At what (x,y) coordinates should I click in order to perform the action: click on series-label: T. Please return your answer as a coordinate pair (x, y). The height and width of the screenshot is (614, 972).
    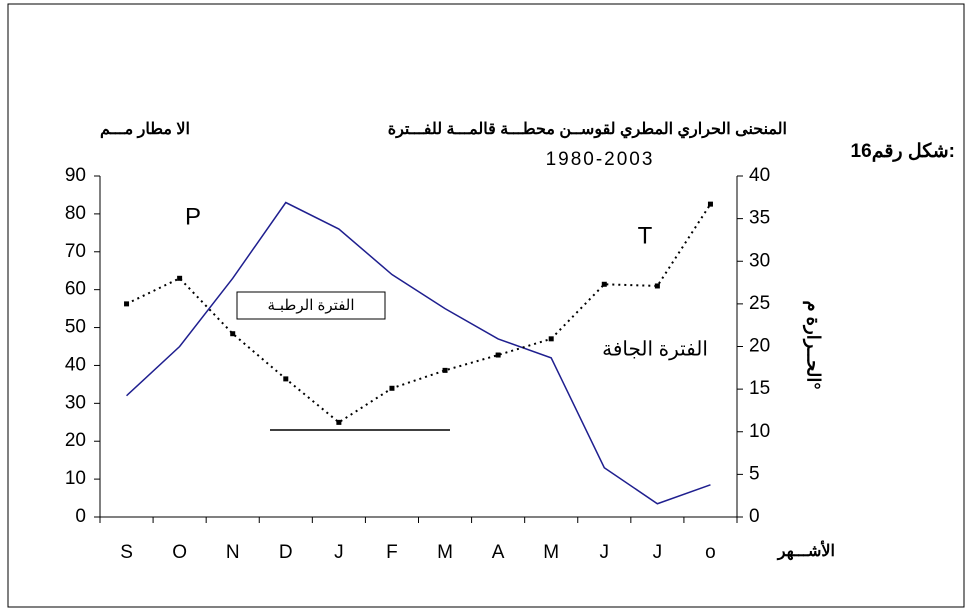
    Looking at the image, I should click on (645, 235).